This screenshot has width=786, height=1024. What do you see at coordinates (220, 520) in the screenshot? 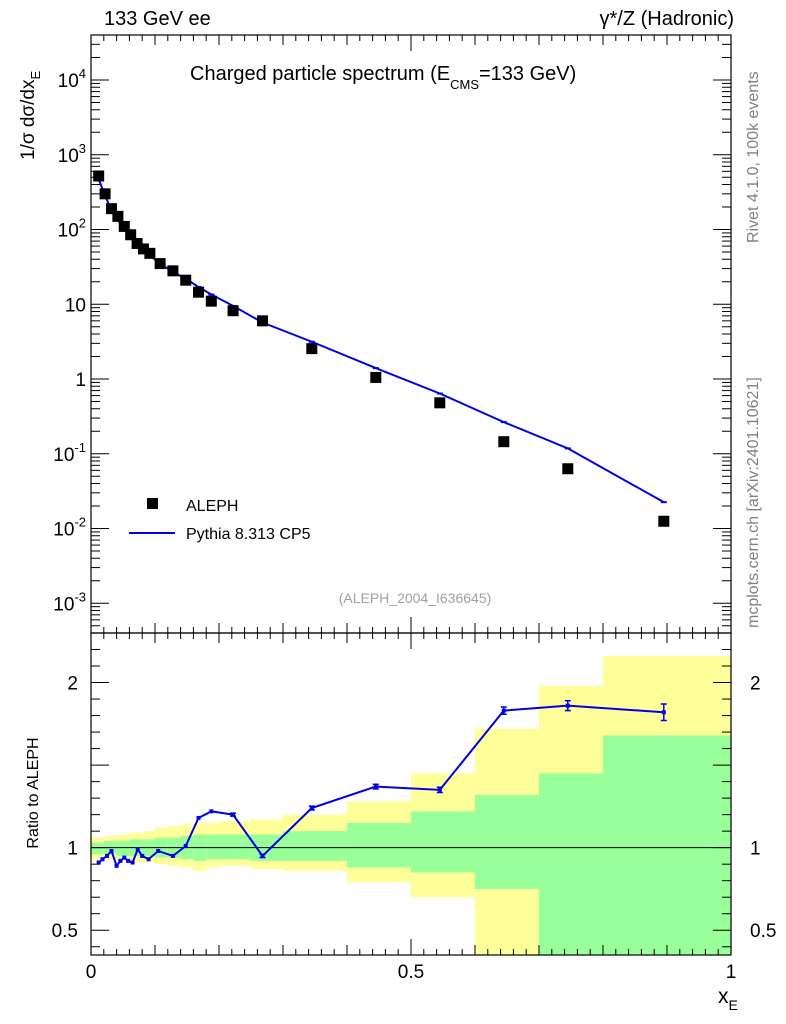
I see `legend: ALEPH Pythia 8.313 CP5` at bounding box center [220, 520].